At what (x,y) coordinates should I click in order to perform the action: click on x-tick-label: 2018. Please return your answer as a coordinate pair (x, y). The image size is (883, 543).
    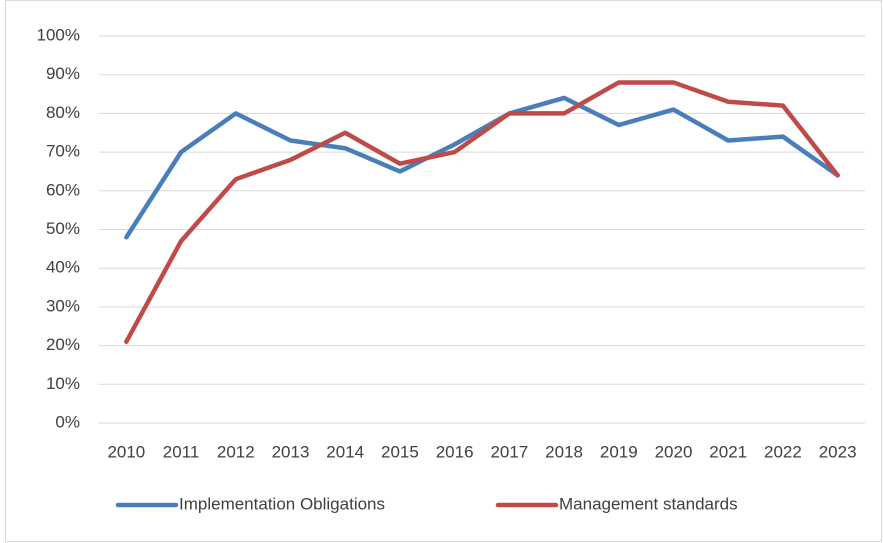
    Looking at the image, I should click on (564, 451).